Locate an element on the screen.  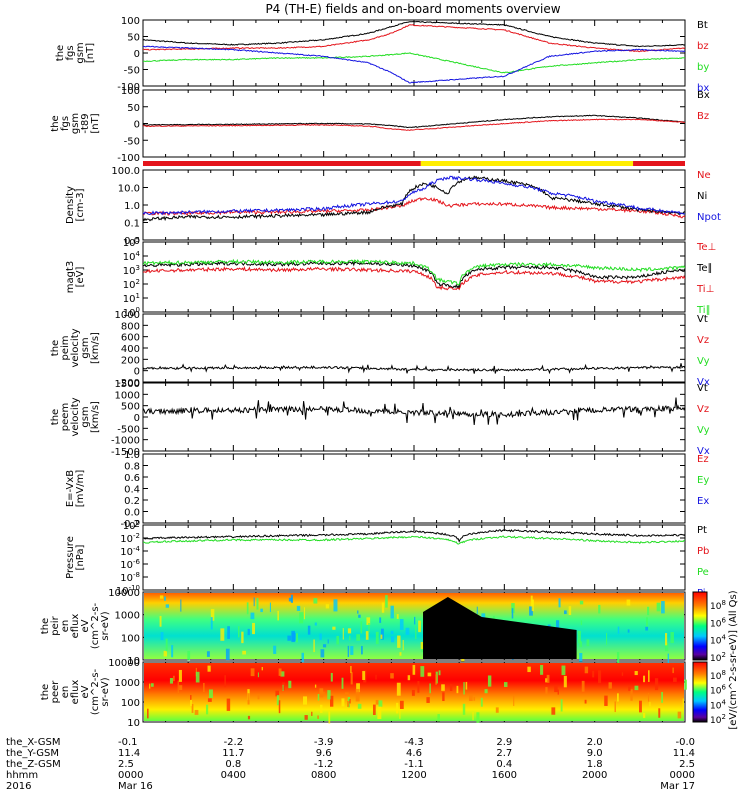
y-tick-label: 10⁻⁶ is located at coordinates (130, 564).